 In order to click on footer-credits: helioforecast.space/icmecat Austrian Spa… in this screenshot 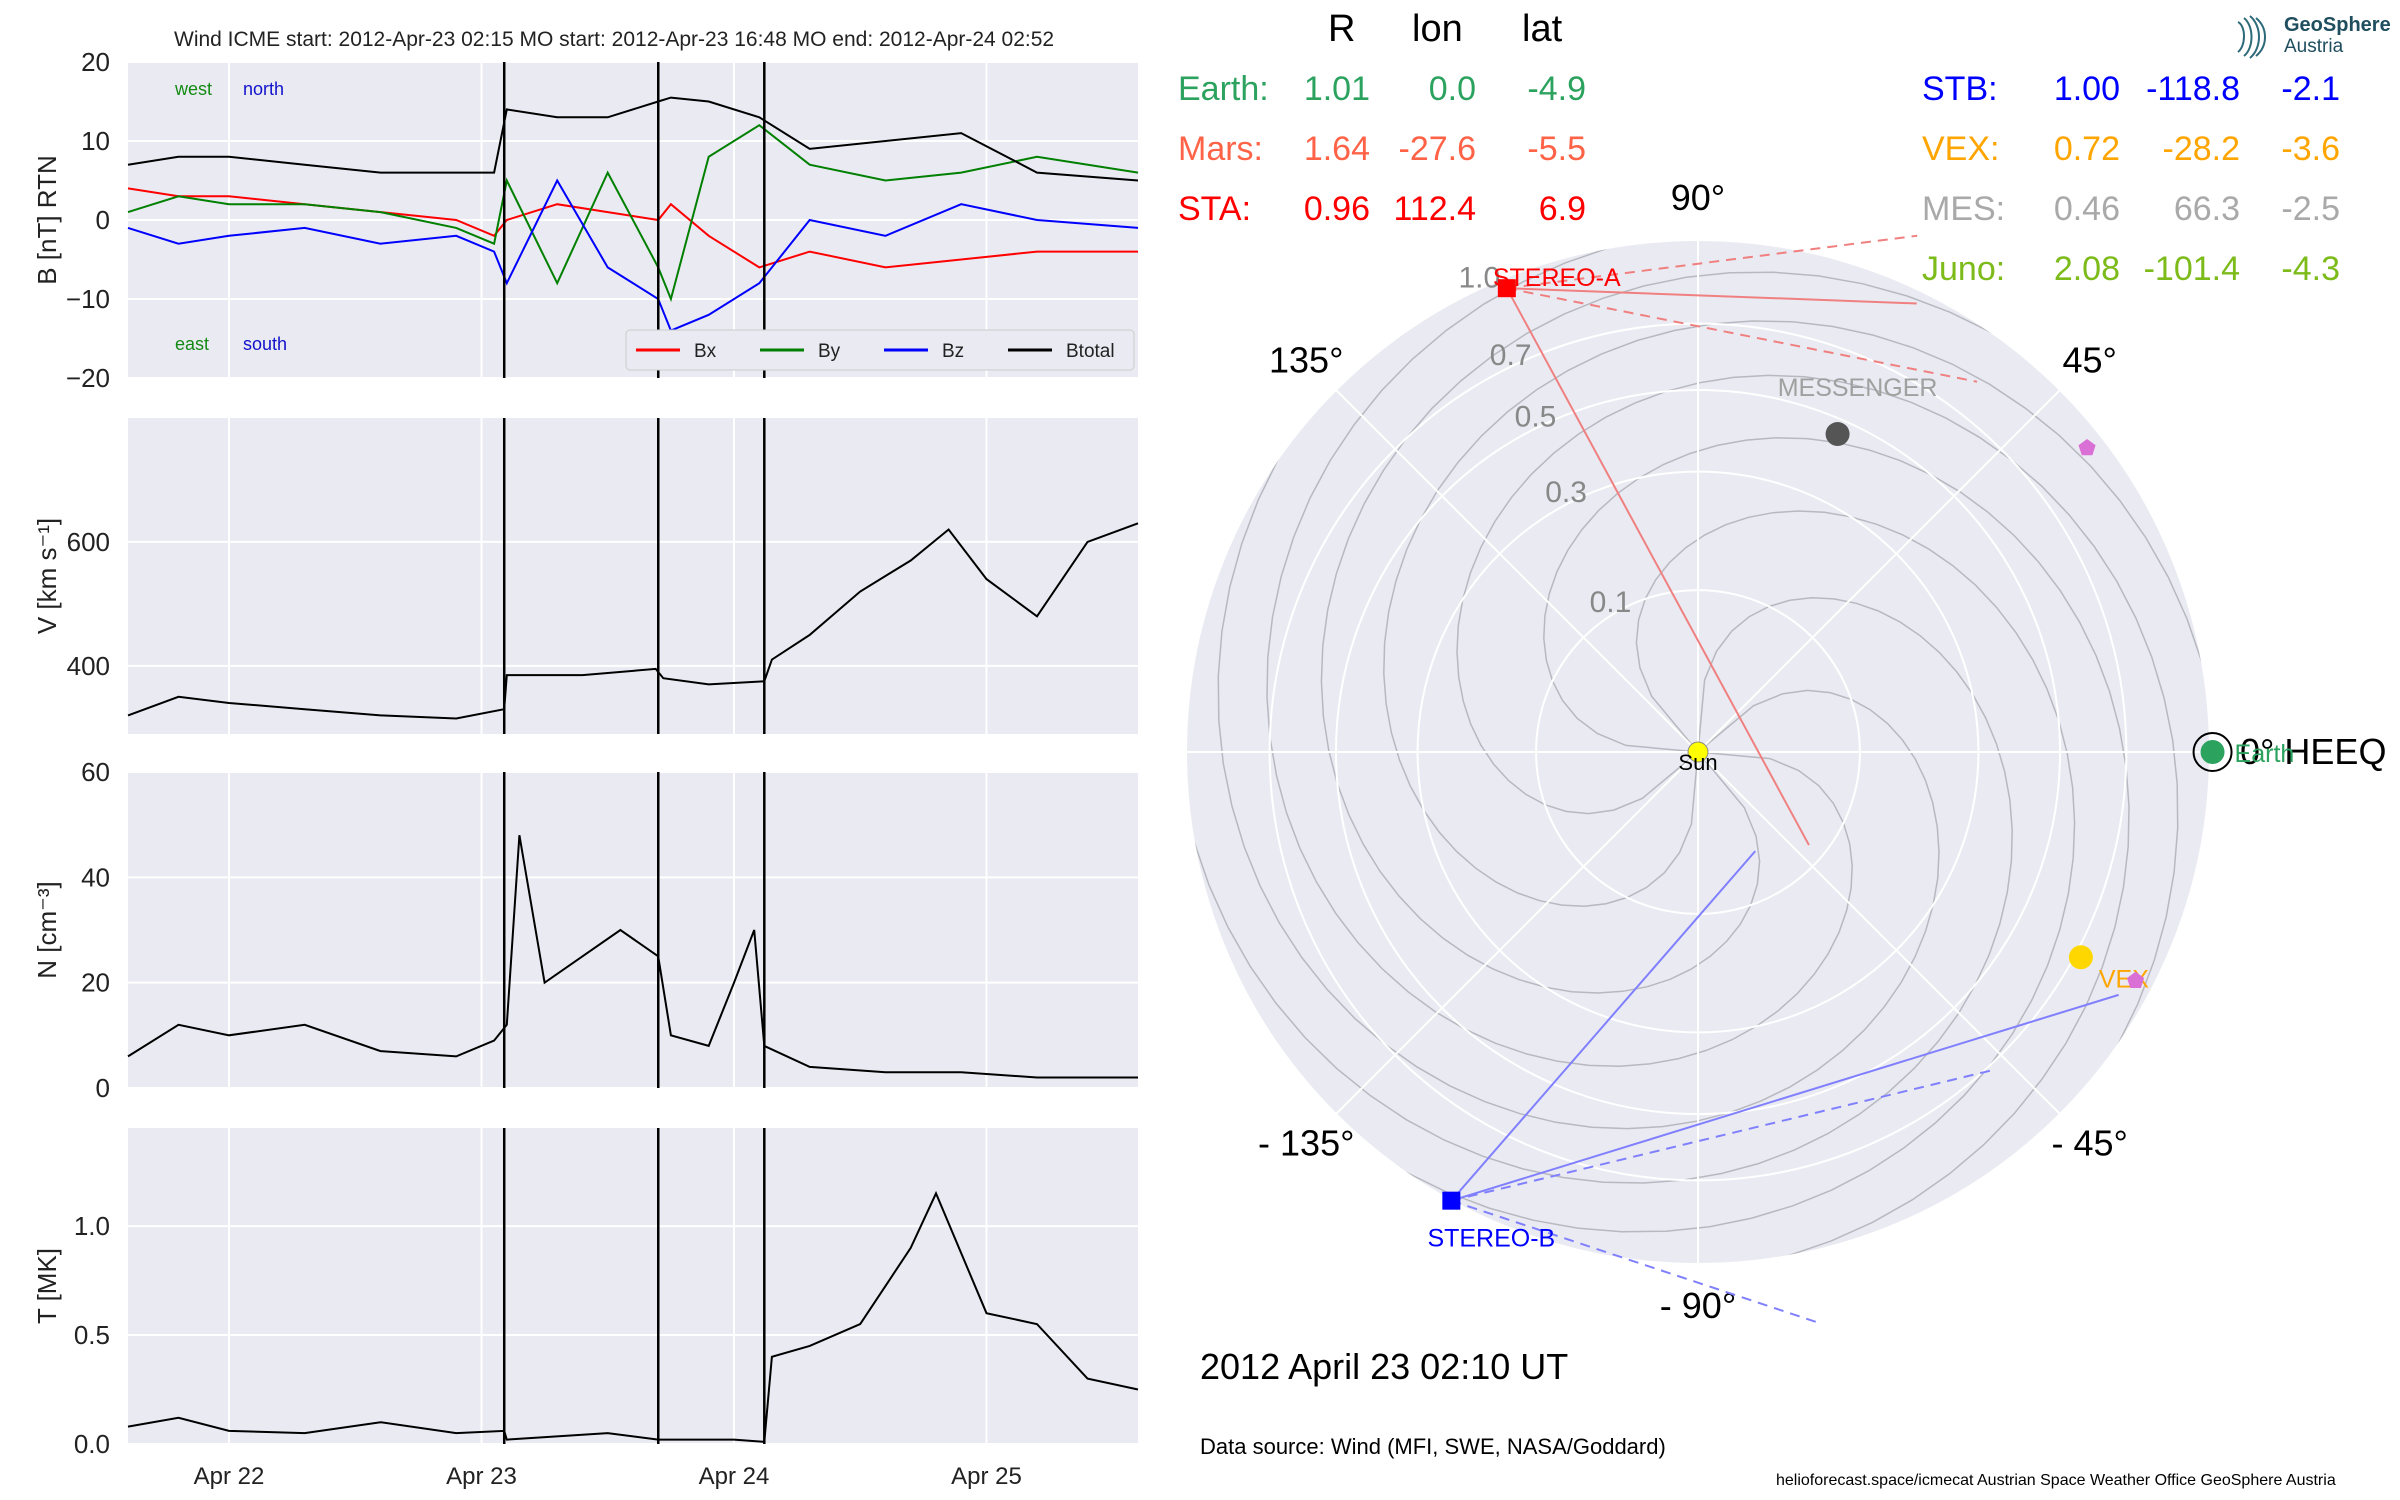, I will do `click(2056, 1480)`.